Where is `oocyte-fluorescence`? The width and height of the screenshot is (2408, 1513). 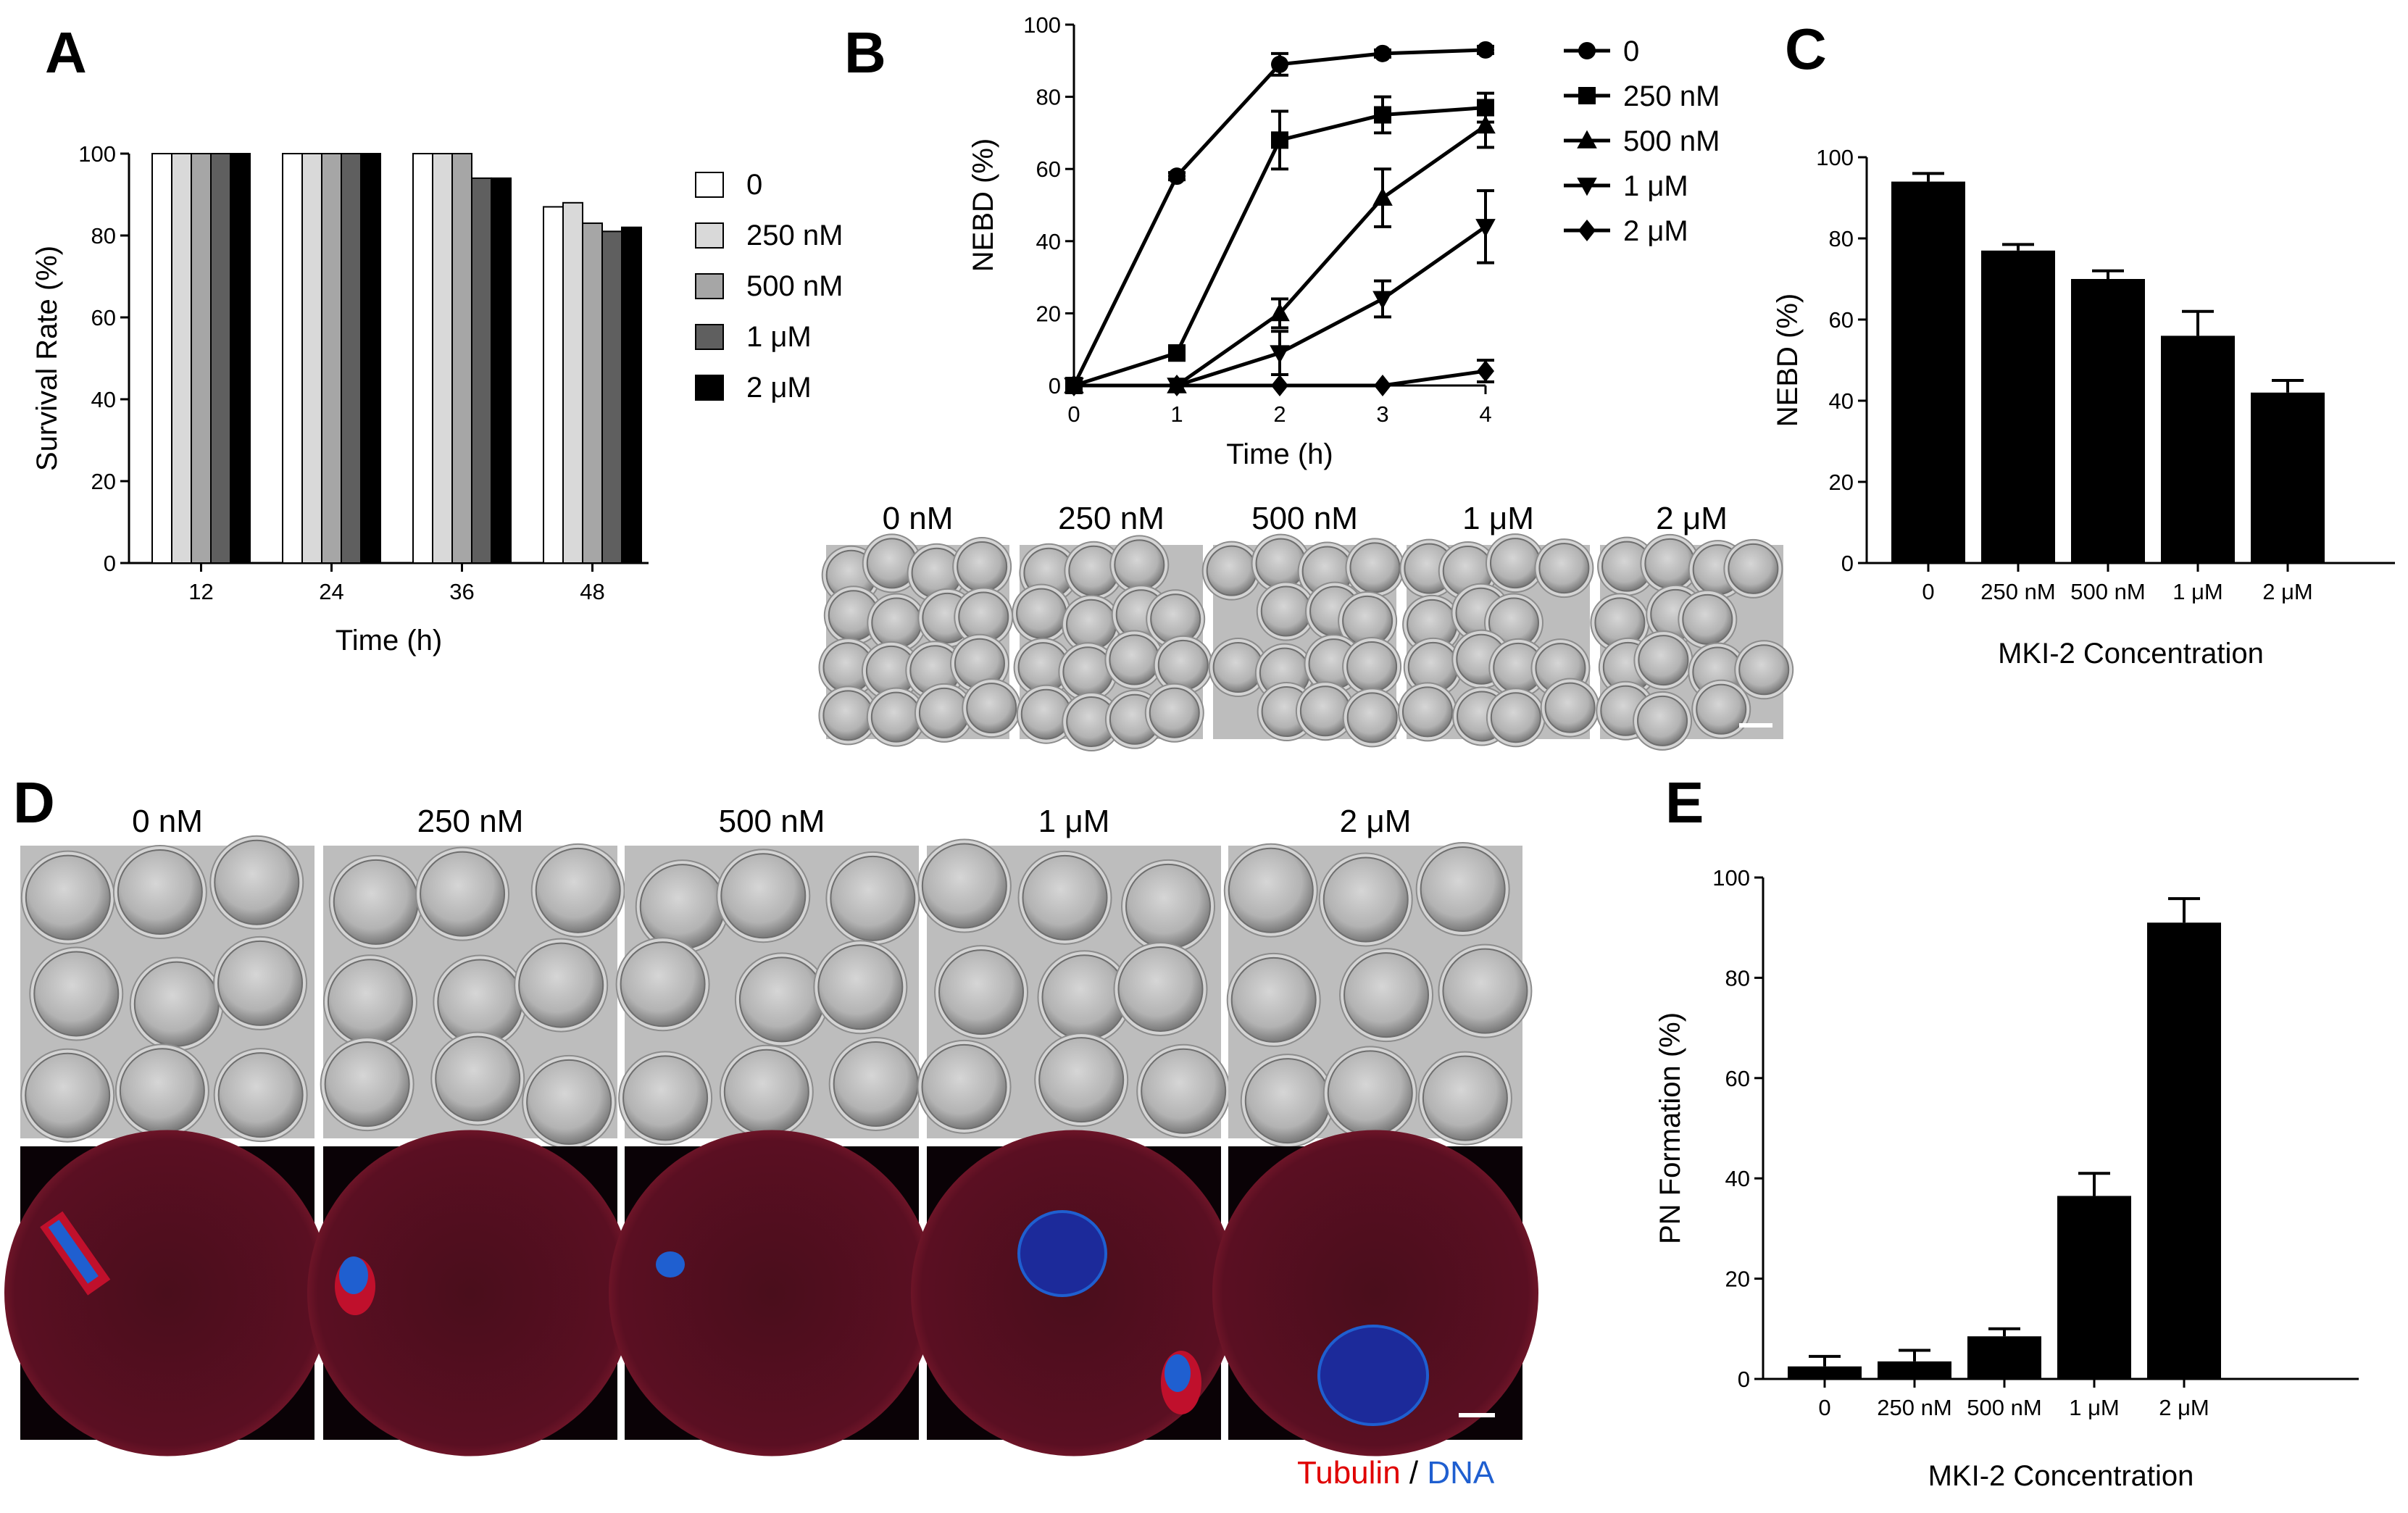
oocyte-fluorescence is located at coordinates (470, 1293).